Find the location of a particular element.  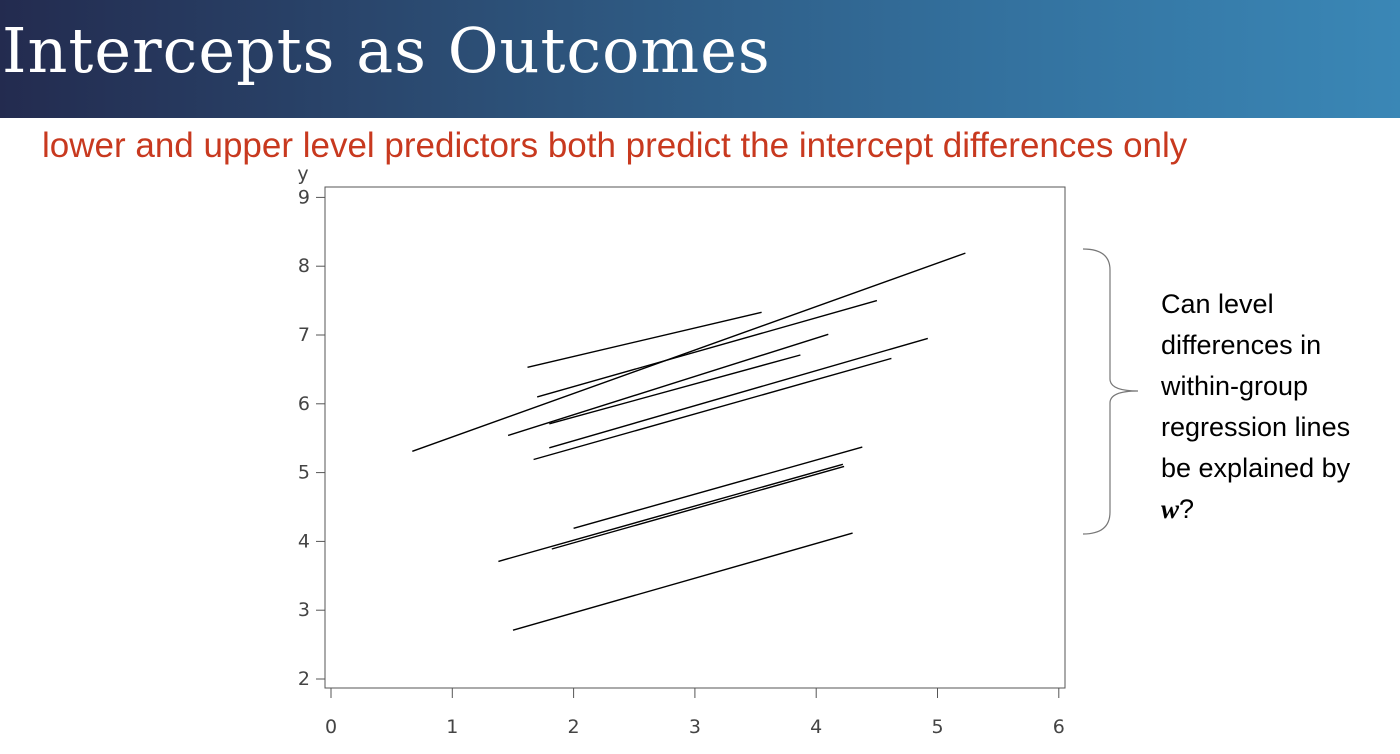

slide-title: Intercepts as Outcomes is located at coordinates (386, 50).